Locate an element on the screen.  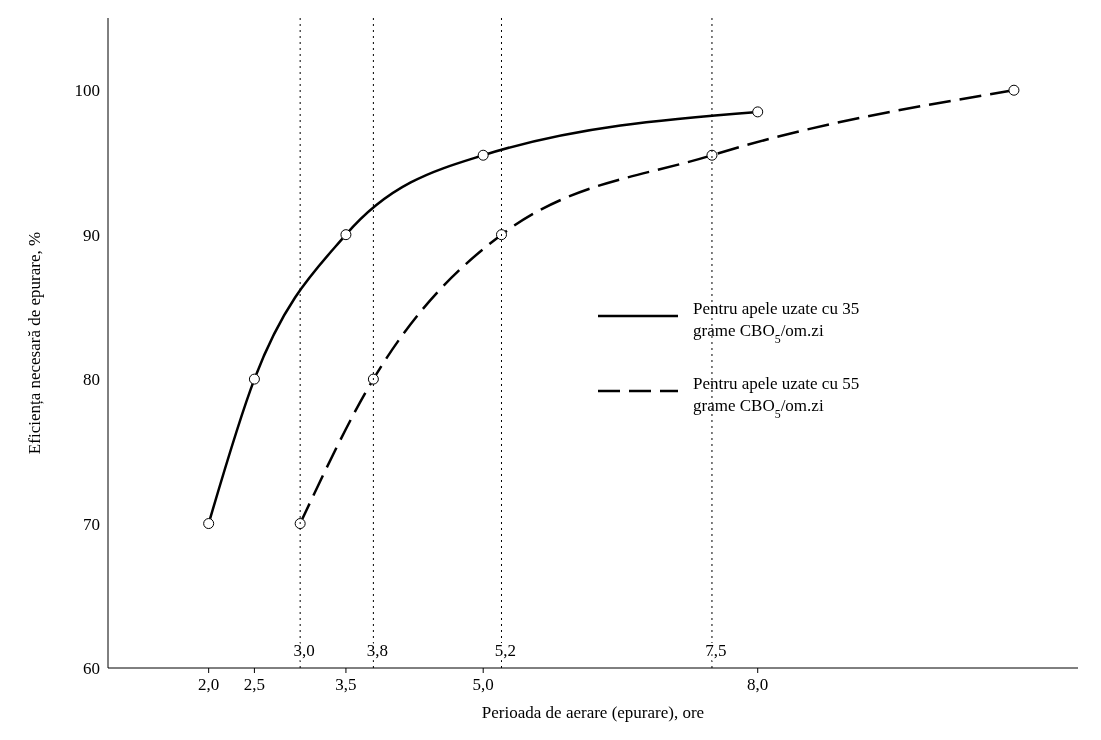
ref-line-label: 3,0 is located at coordinates (304, 650).